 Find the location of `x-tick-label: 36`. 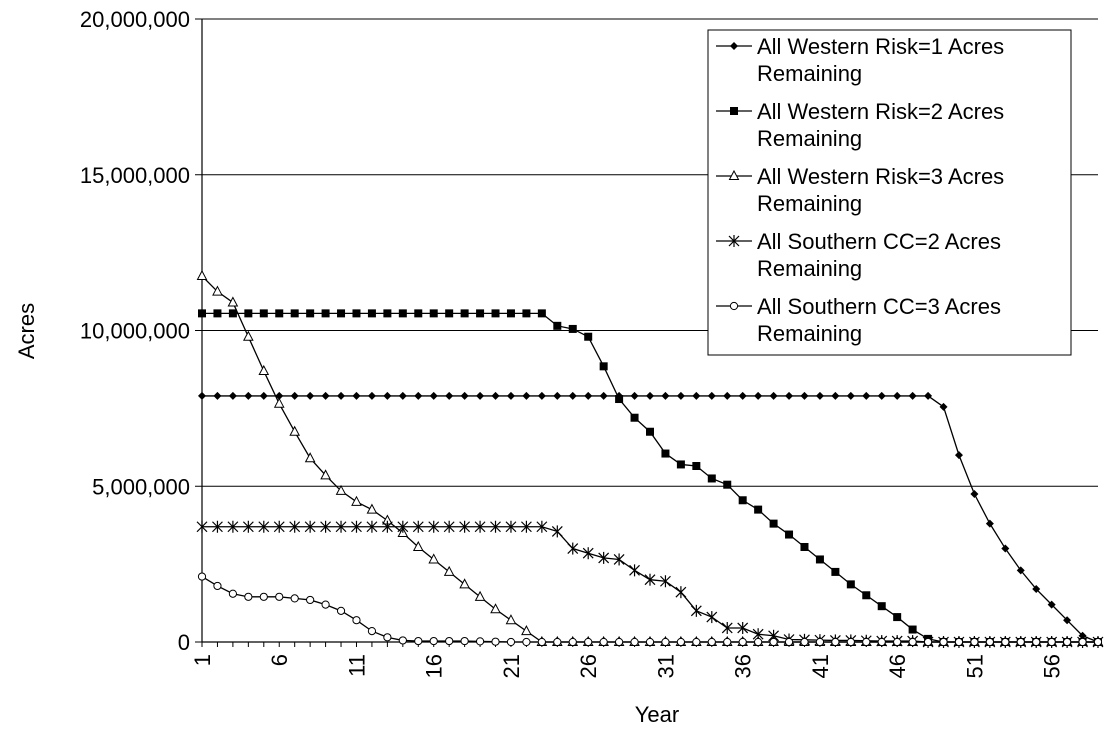

x-tick-label: 36 is located at coordinates (743, 666).